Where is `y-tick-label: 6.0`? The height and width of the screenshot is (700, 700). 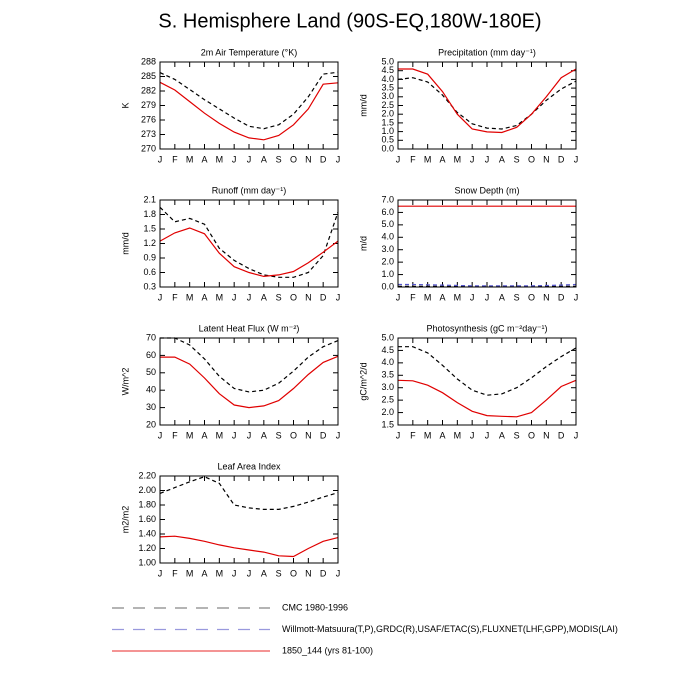
y-tick-label: 6.0 is located at coordinates (387, 212).